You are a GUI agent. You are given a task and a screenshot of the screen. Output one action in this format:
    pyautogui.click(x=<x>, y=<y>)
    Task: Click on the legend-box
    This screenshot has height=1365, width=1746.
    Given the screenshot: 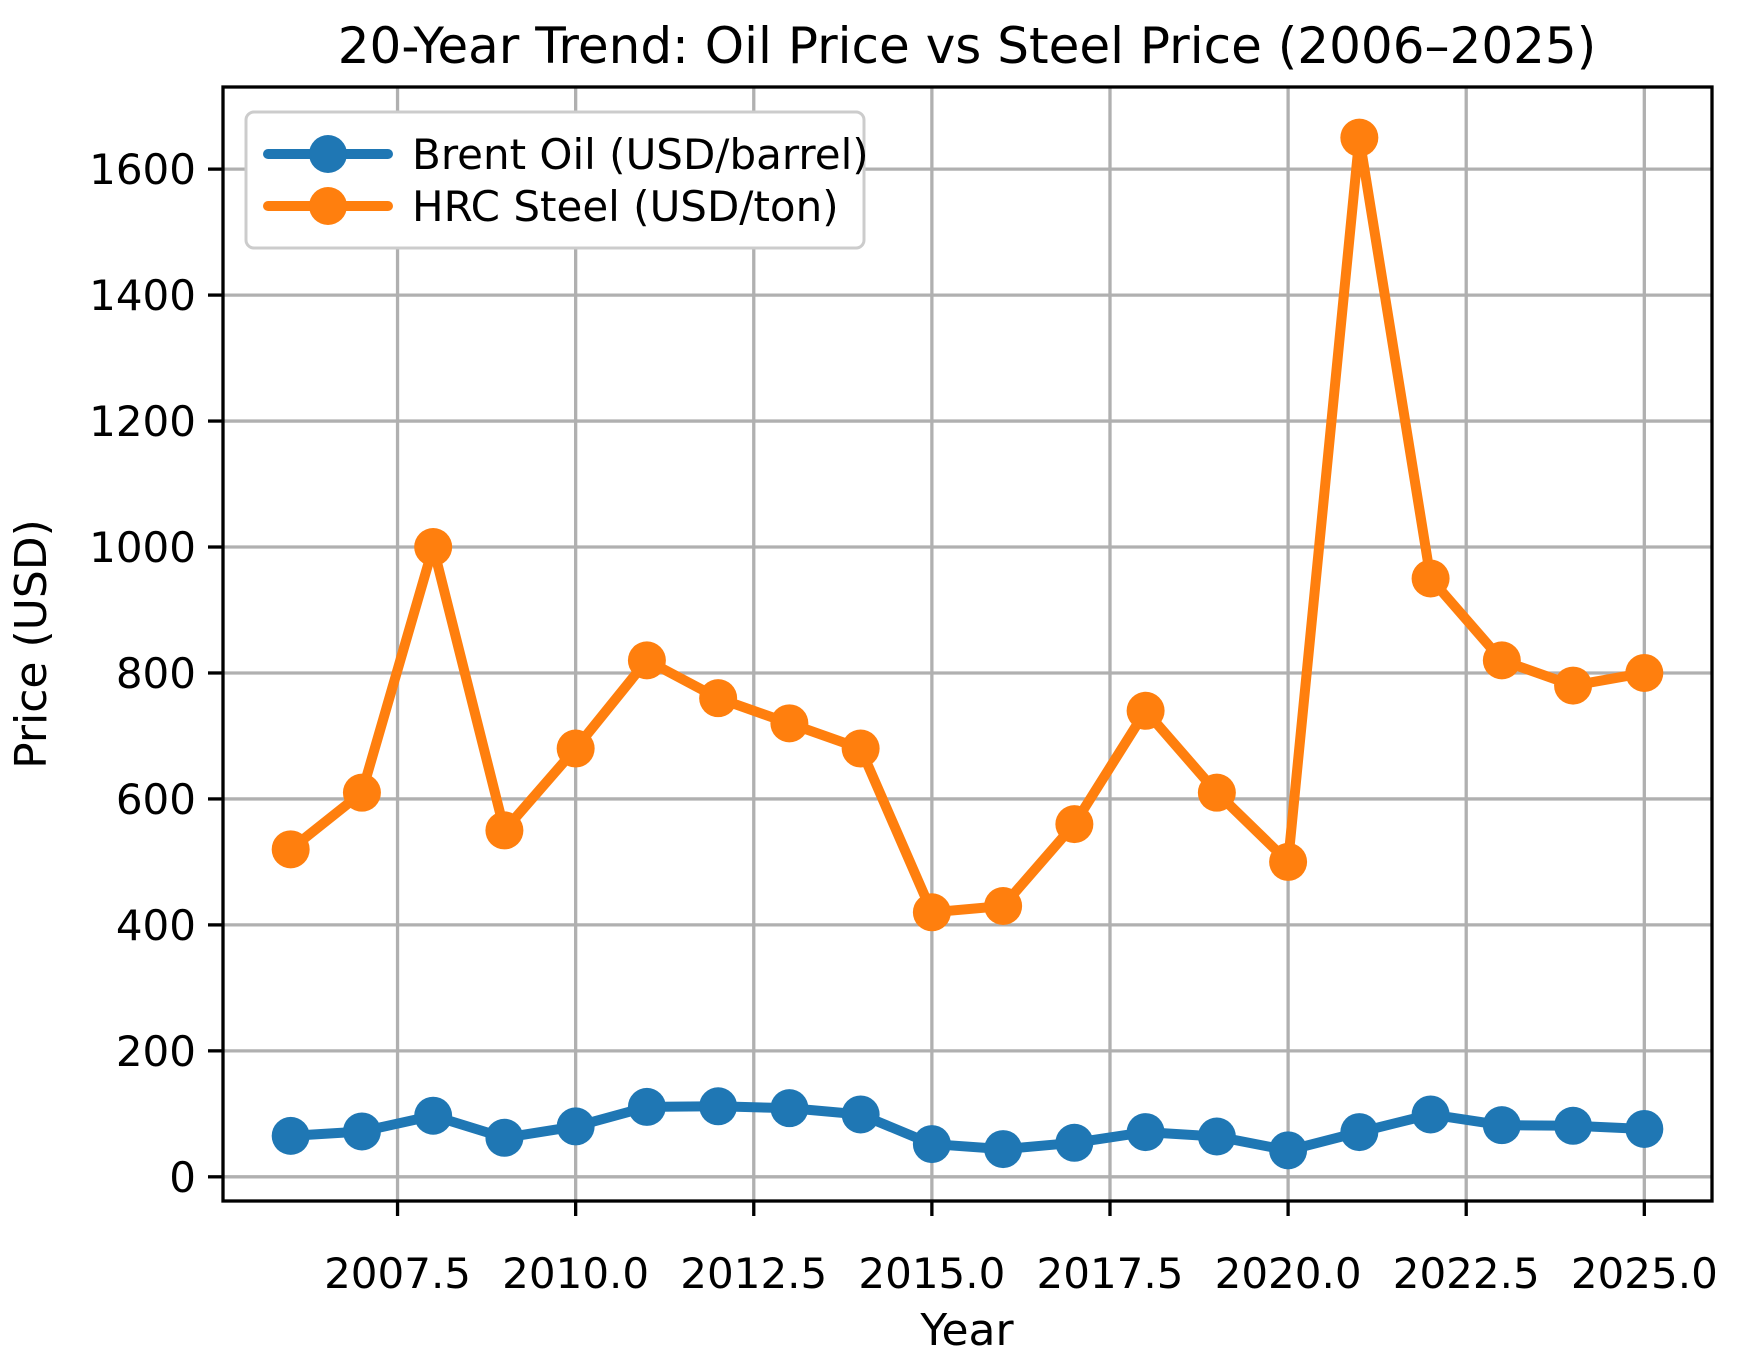 What is the action you would take?
    pyautogui.click(x=555, y=180)
    